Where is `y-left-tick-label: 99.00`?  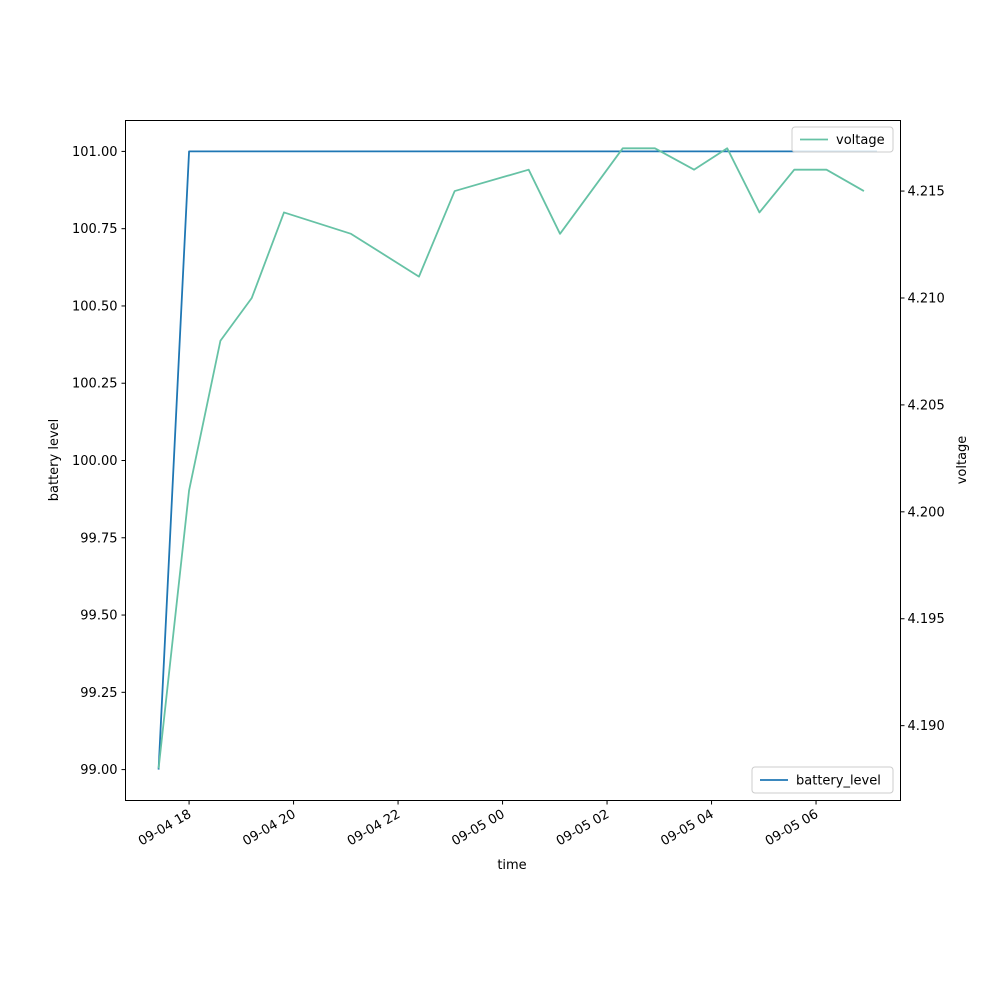
y-left-tick-label: 99.00 is located at coordinates (98, 770).